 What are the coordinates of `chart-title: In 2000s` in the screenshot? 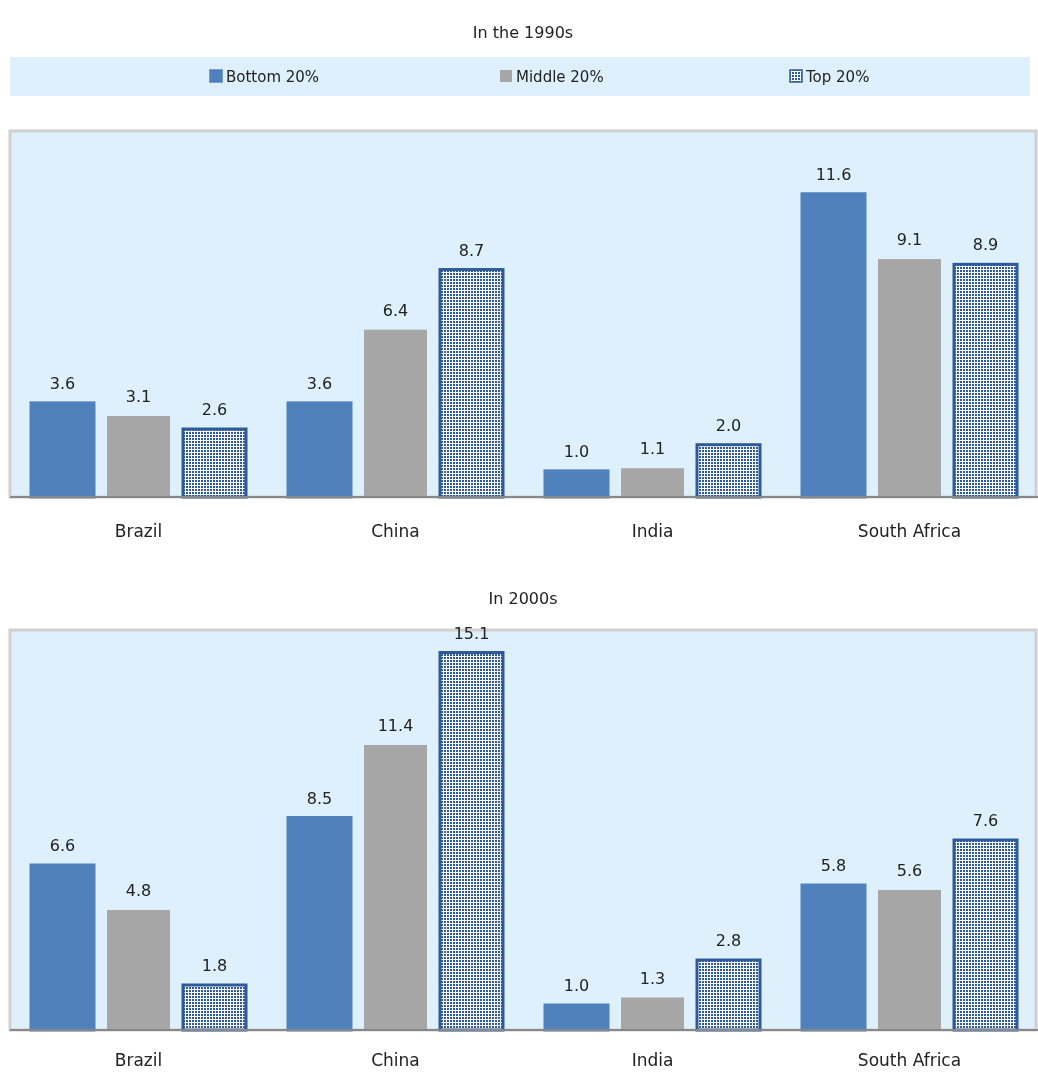 It's located at (523, 598).